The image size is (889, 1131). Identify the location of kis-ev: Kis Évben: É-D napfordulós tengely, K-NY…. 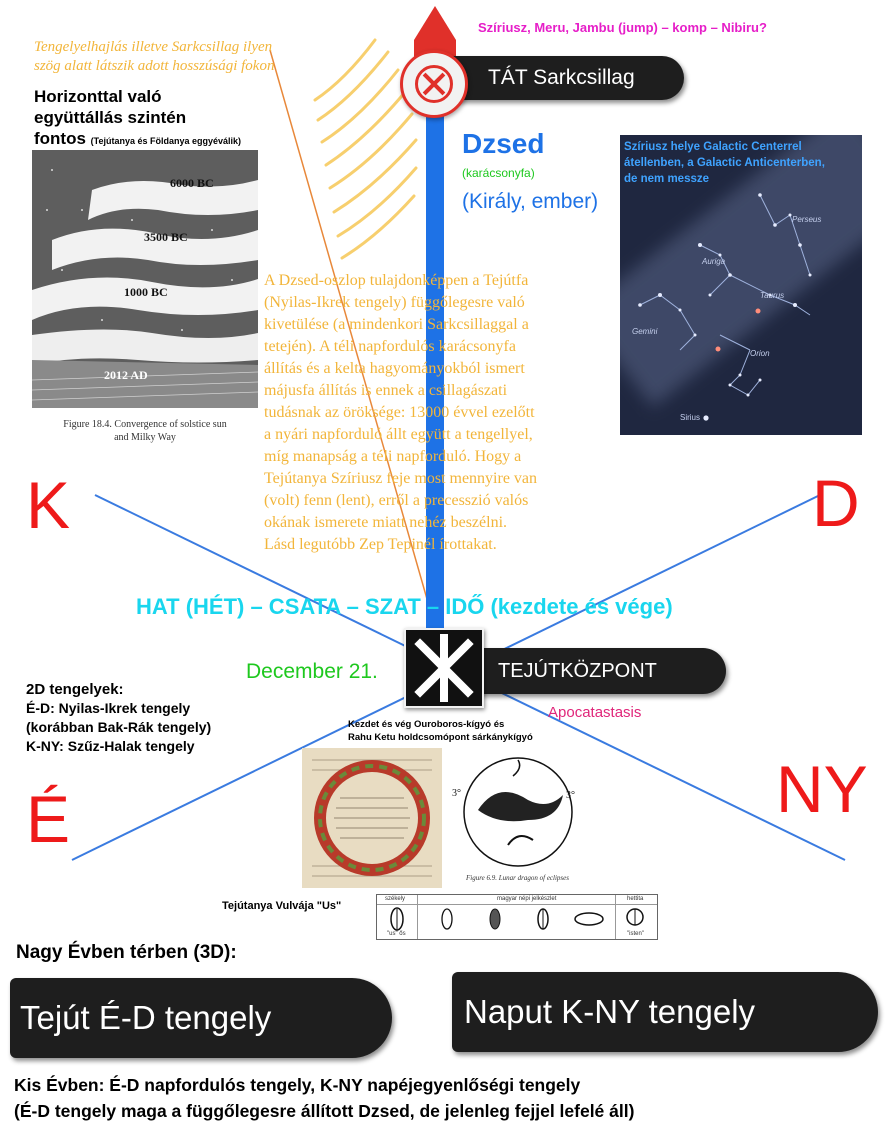
(324, 1098).